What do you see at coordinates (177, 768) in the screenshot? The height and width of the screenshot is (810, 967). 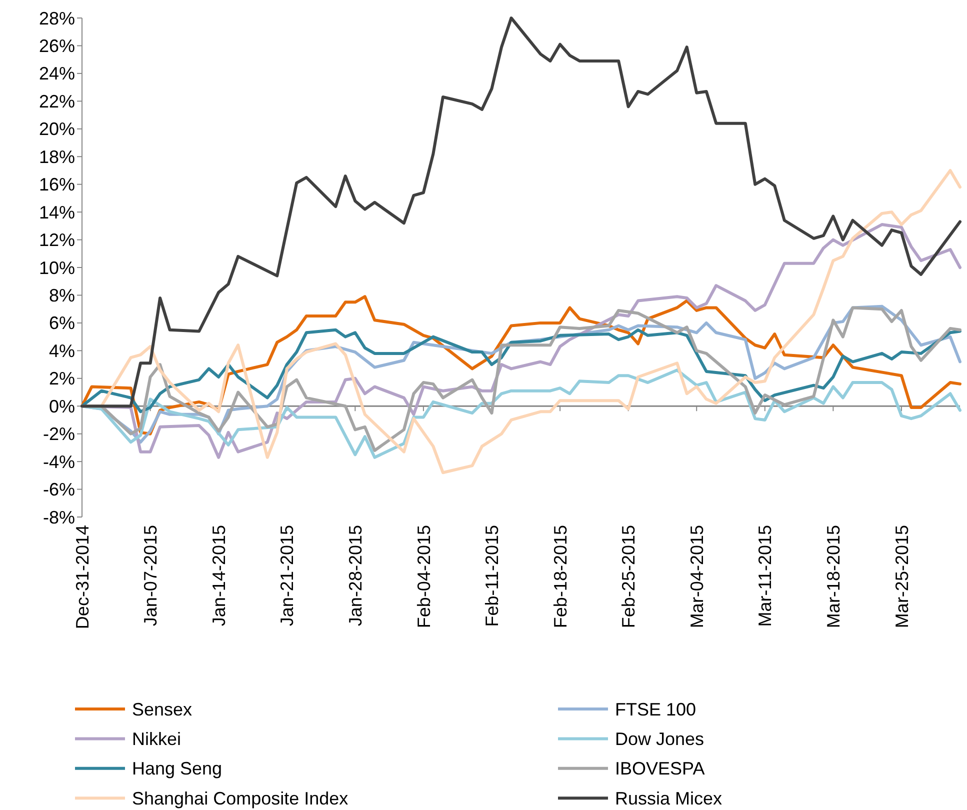 I see `legend-label: Hang Seng` at bounding box center [177, 768].